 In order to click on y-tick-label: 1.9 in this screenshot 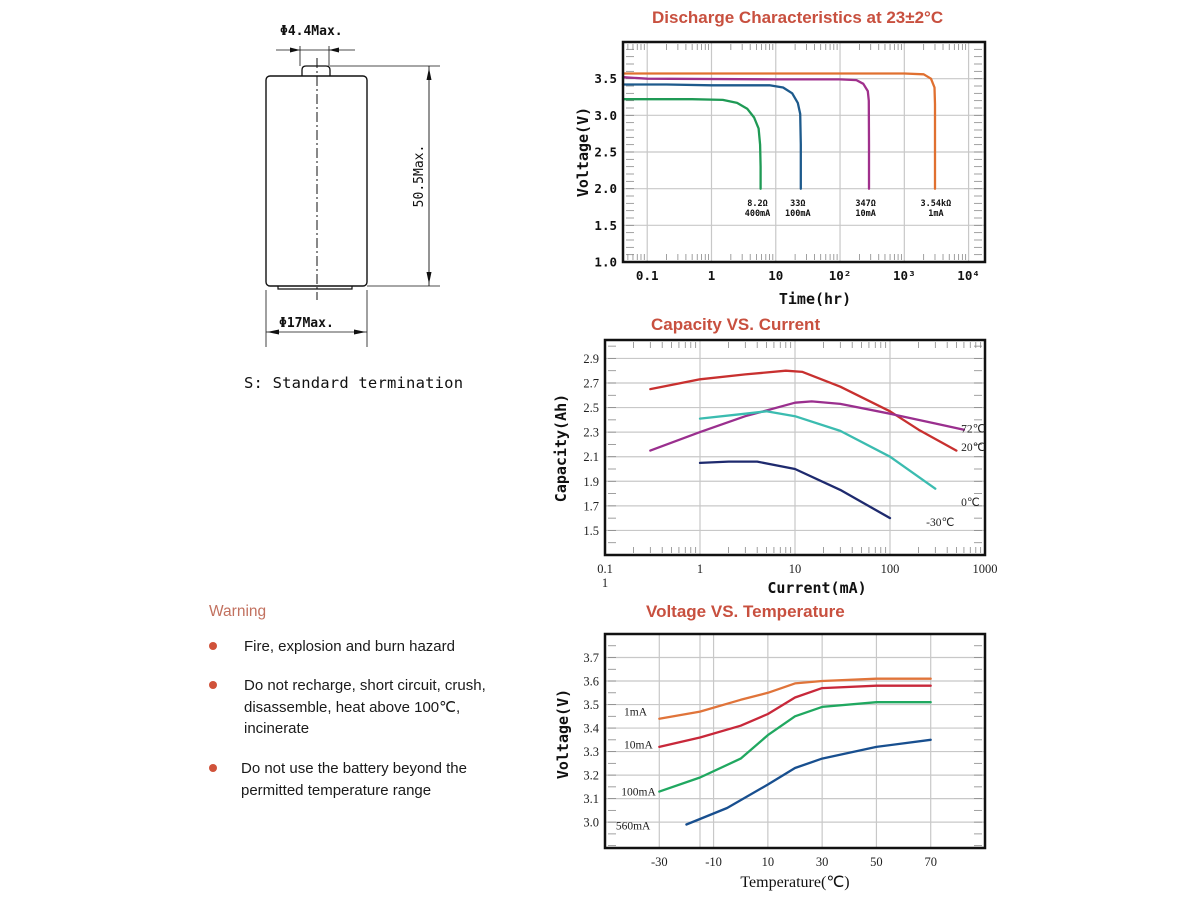, I will do `click(591, 482)`.